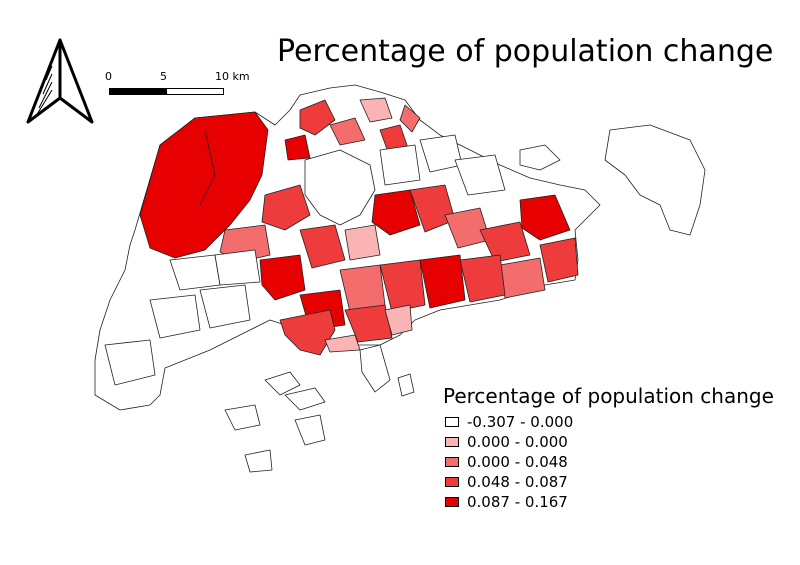 This screenshot has height=565, width=800. Describe the element at coordinates (613, 502) in the screenshot. I see `legend-item: 0.087 - 0.167` at that location.